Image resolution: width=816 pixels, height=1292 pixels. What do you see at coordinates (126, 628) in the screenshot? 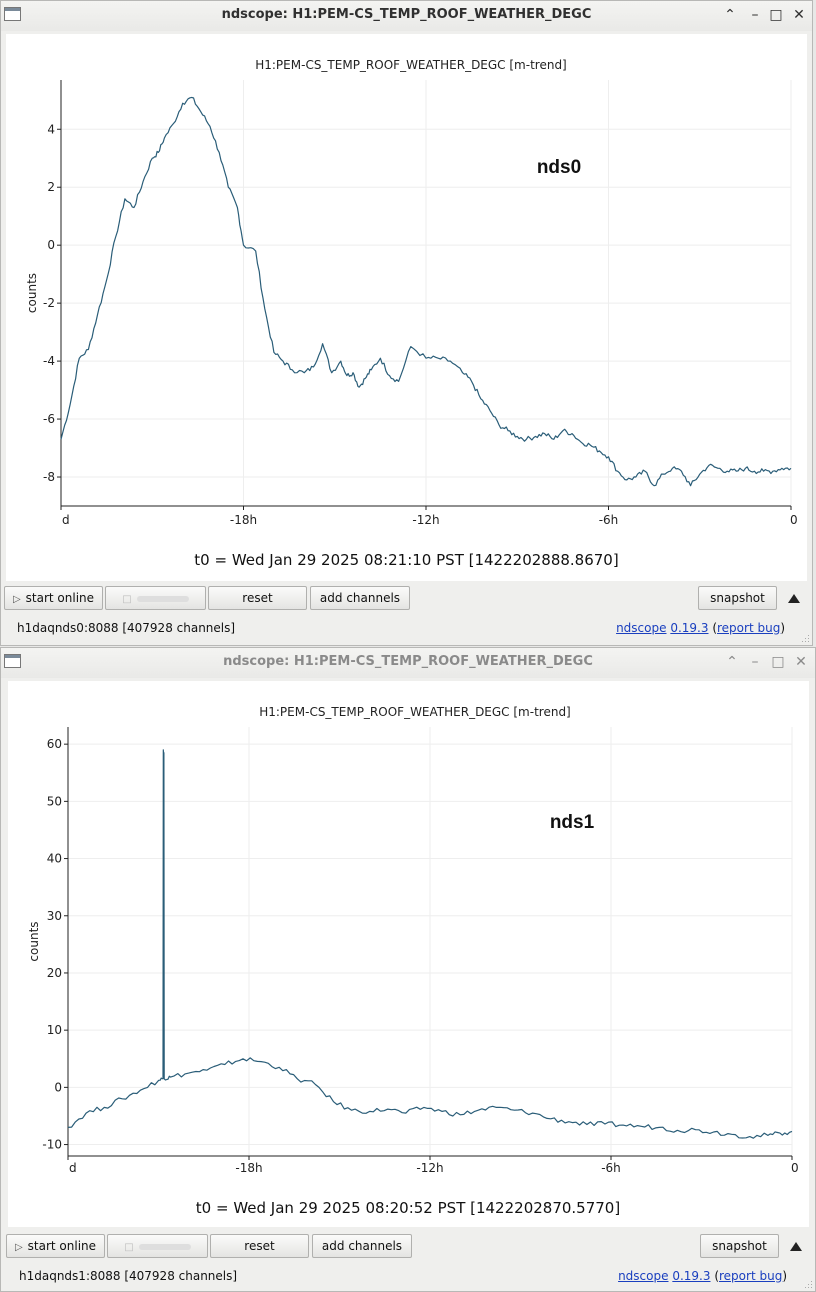
I see `server-status: h1daqnds0:8088 [407928 channels]` at bounding box center [126, 628].